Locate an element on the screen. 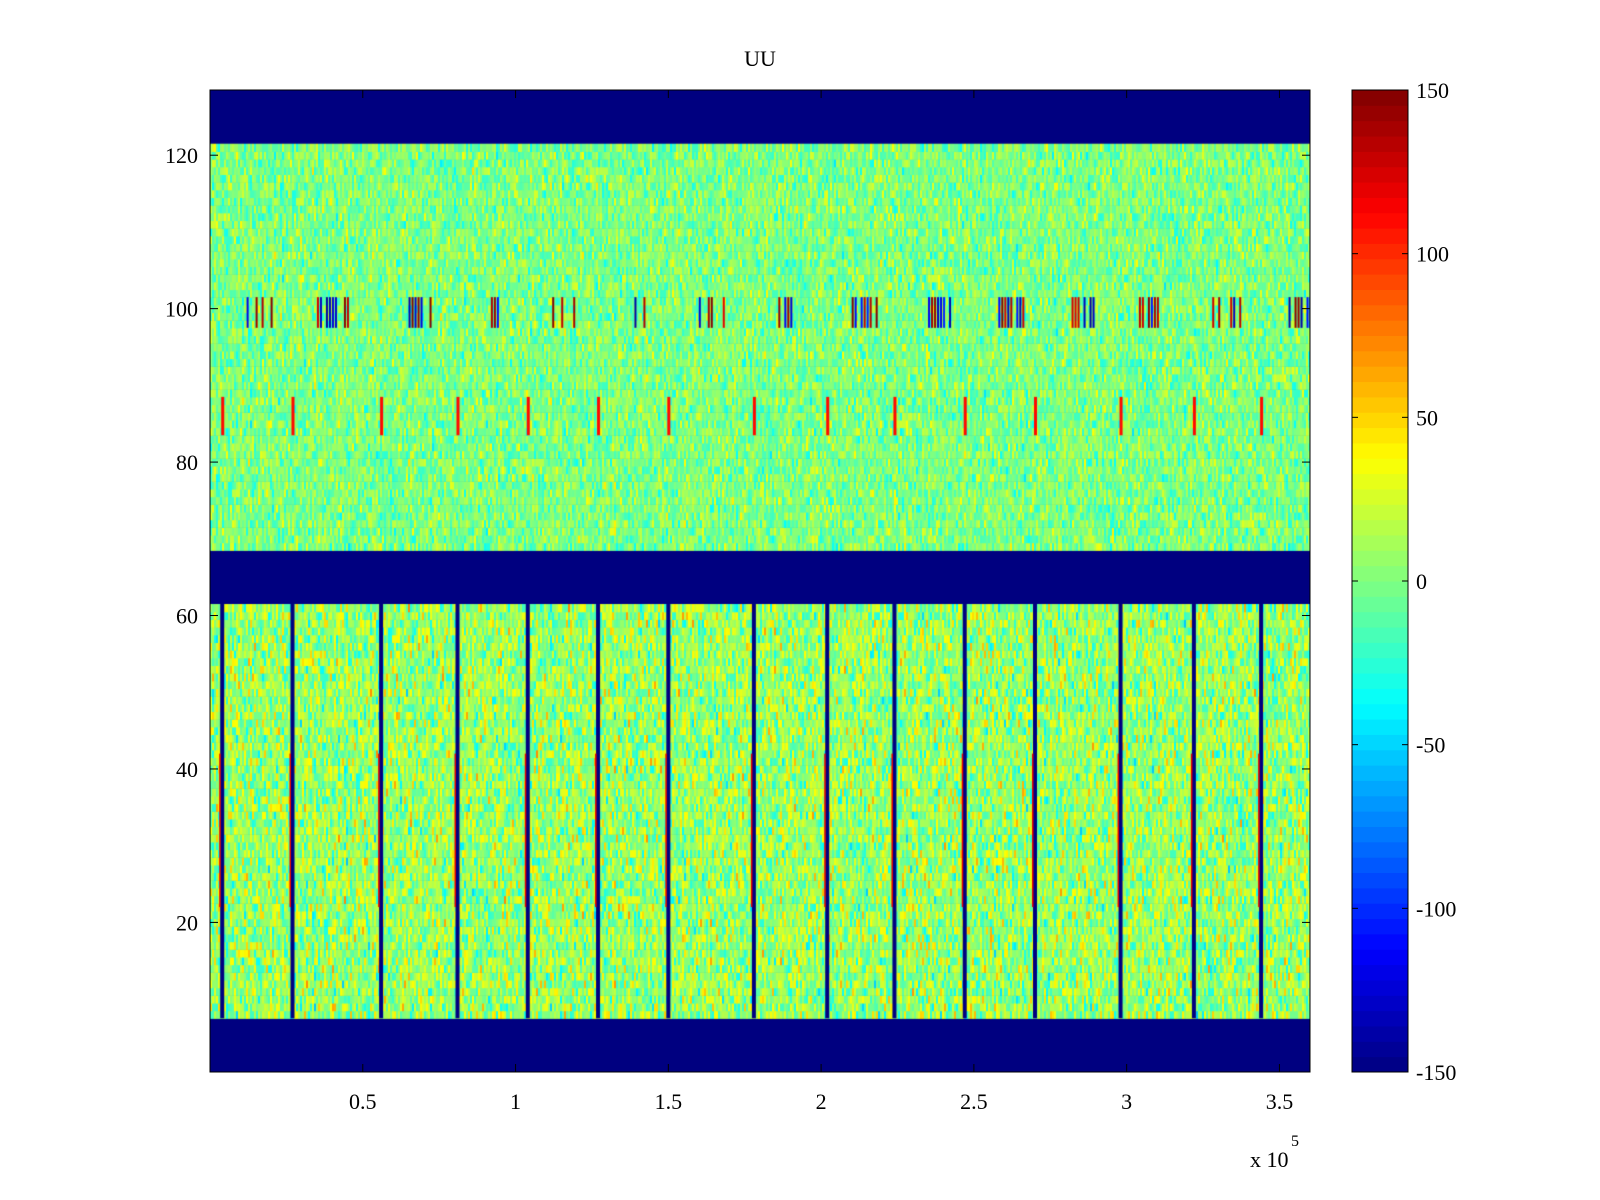  colorbar-tick-label: 100 is located at coordinates (1432, 254).